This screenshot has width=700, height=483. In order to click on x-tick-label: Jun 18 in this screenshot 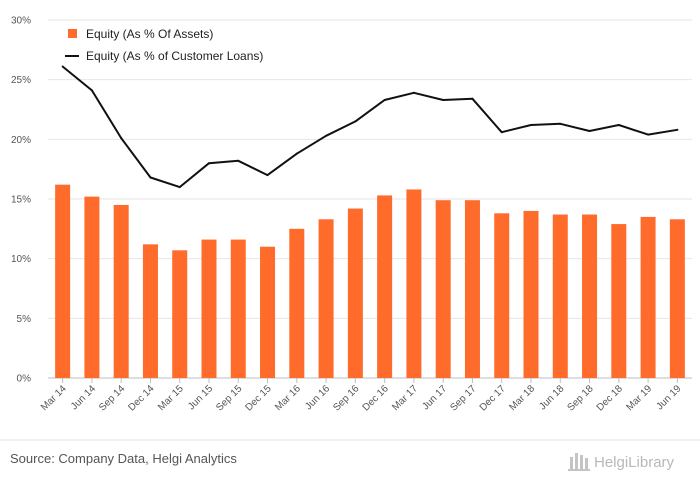, I will do `click(551, 397)`.